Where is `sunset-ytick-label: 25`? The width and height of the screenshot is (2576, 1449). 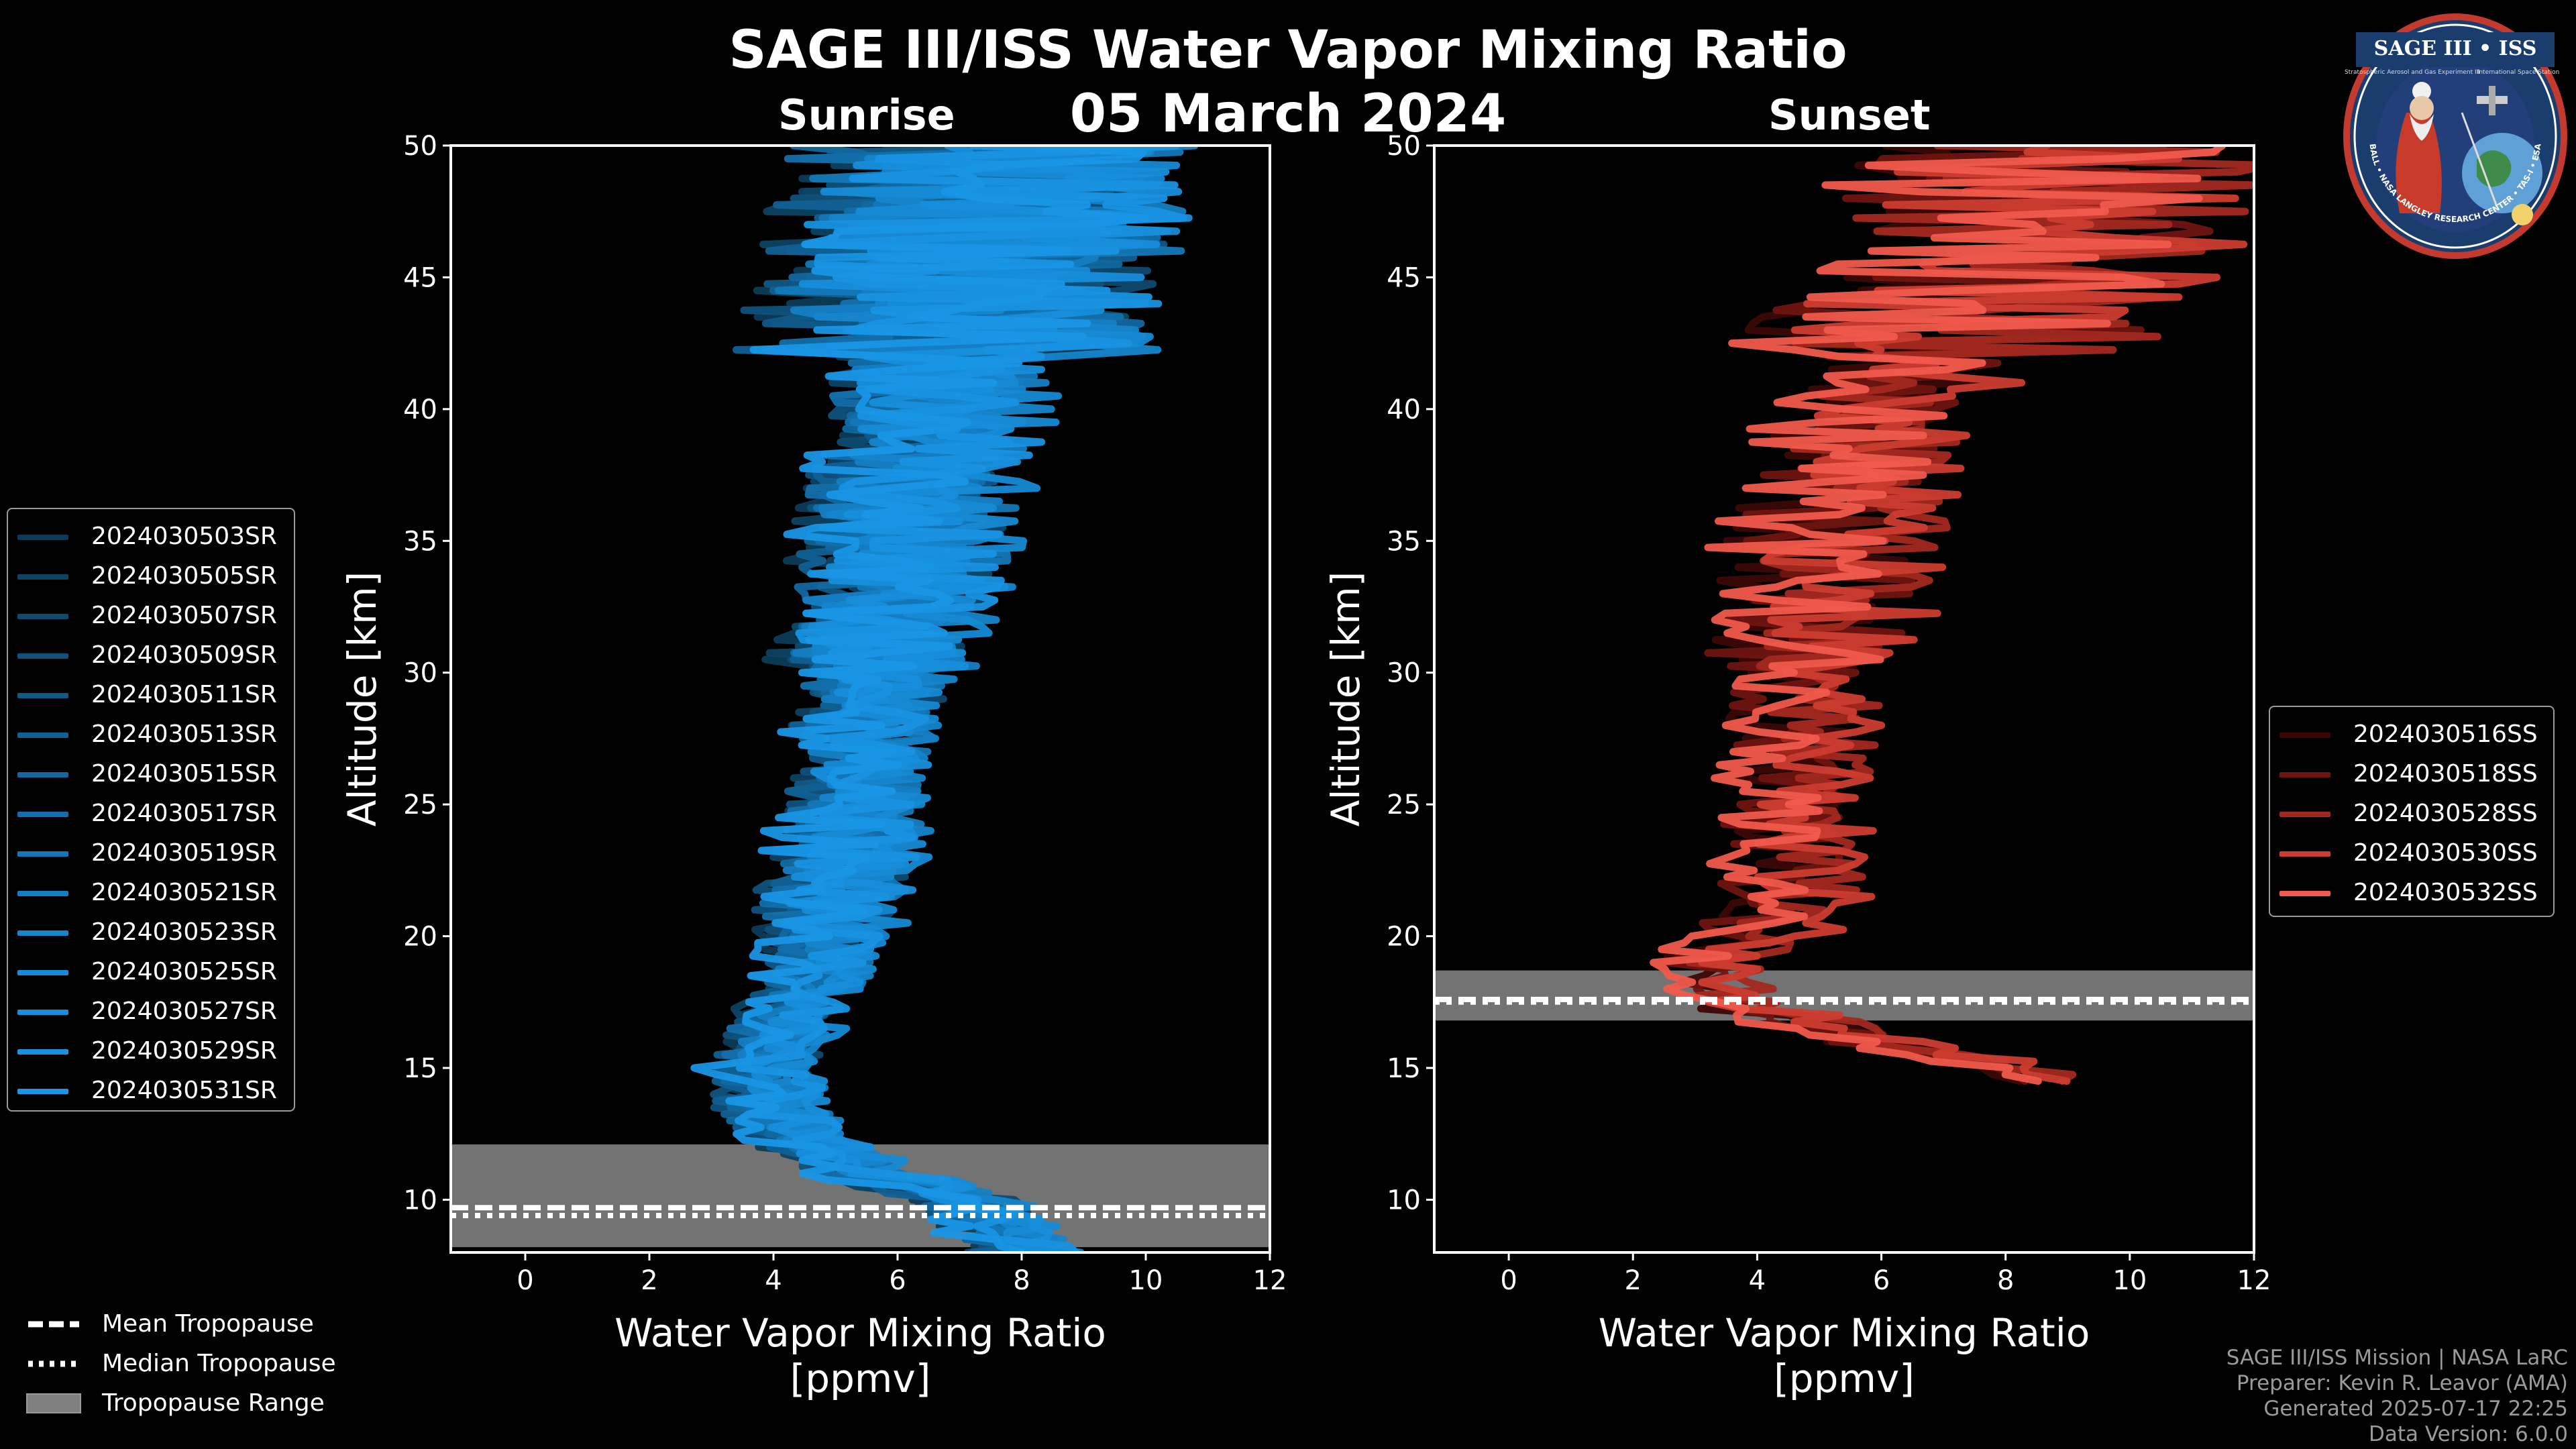 sunset-ytick-label: 25 is located at coordinates (1404, 805).